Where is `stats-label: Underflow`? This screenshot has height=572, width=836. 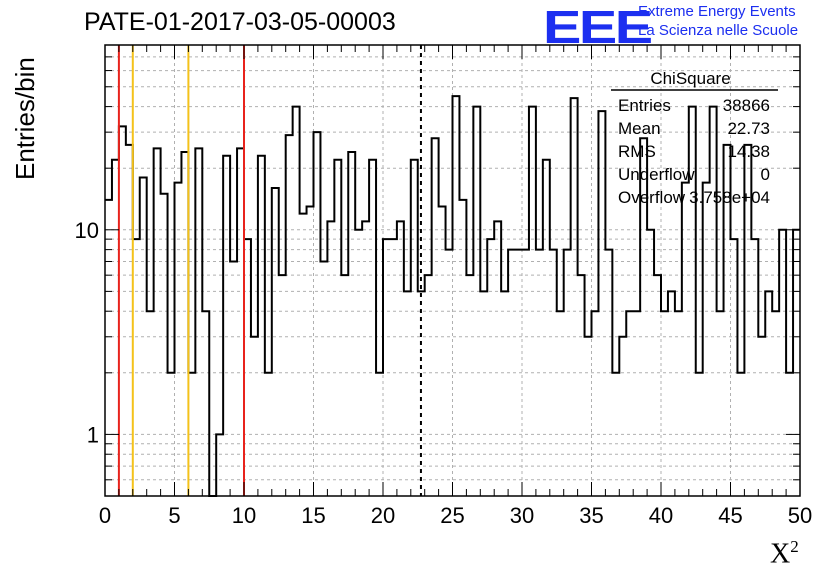
stats-label: Underflow is located at coordinates (656, 174).